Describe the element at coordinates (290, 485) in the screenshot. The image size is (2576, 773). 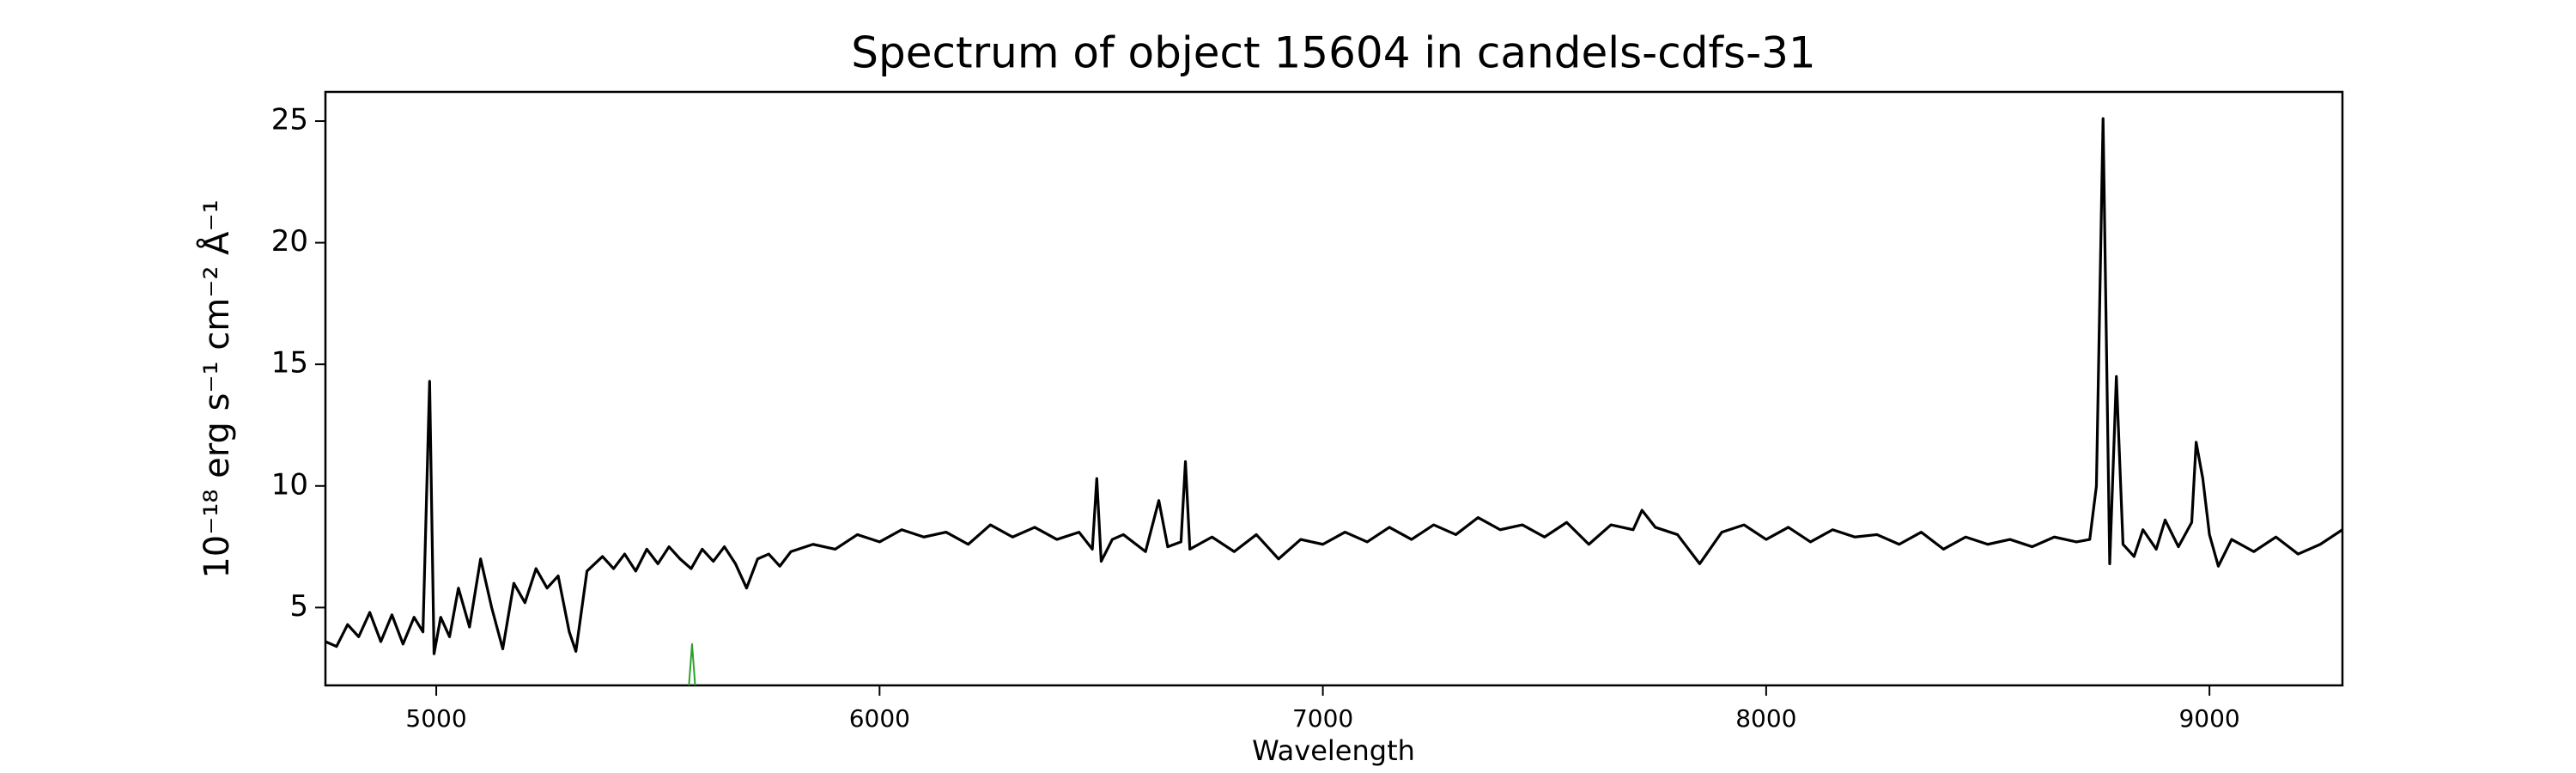
I see `y-tick-label: 10` at that location.